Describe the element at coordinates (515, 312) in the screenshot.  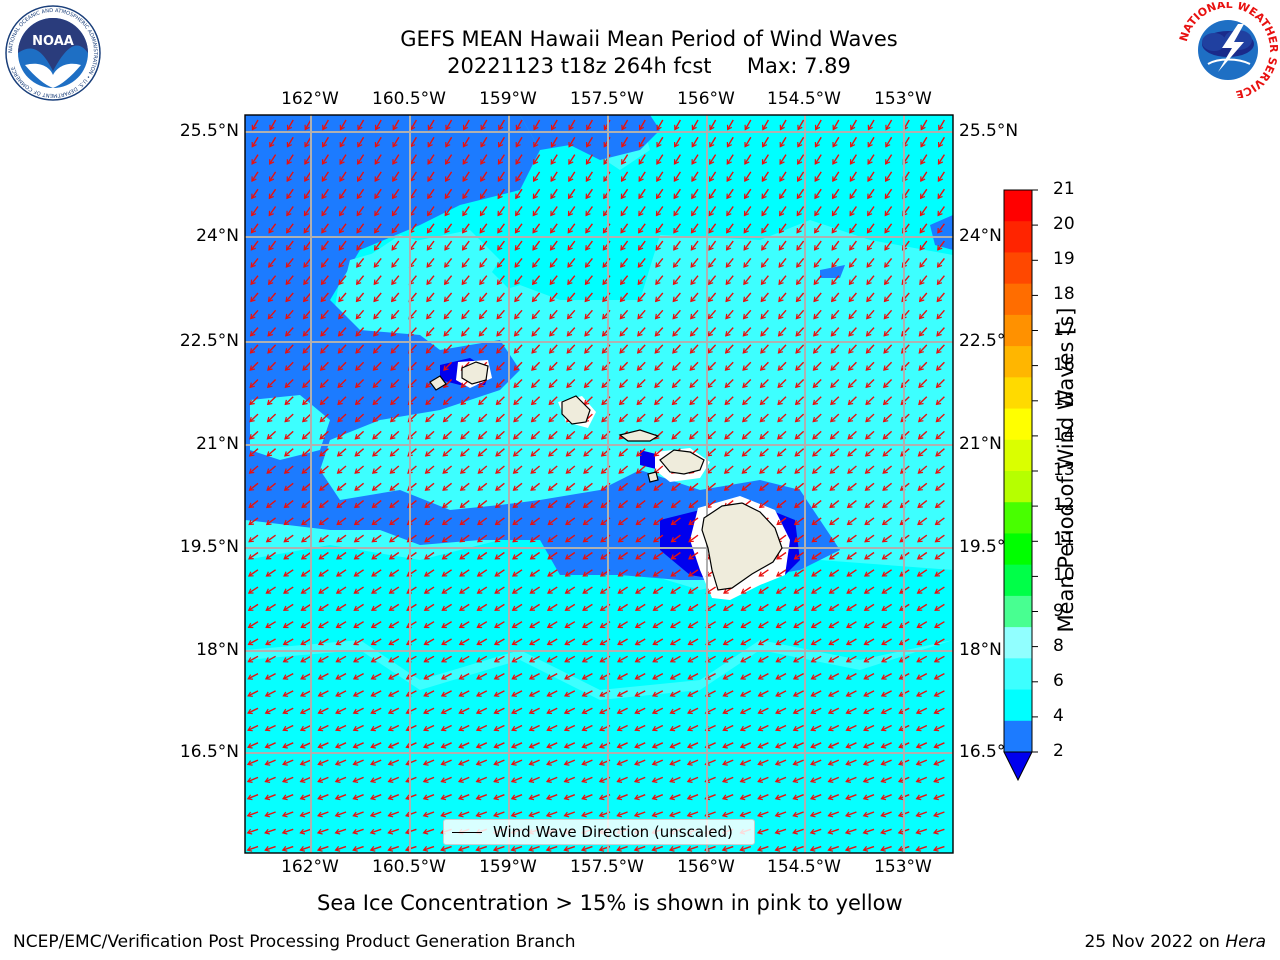
I see `ocean-inlet-b` at that location.